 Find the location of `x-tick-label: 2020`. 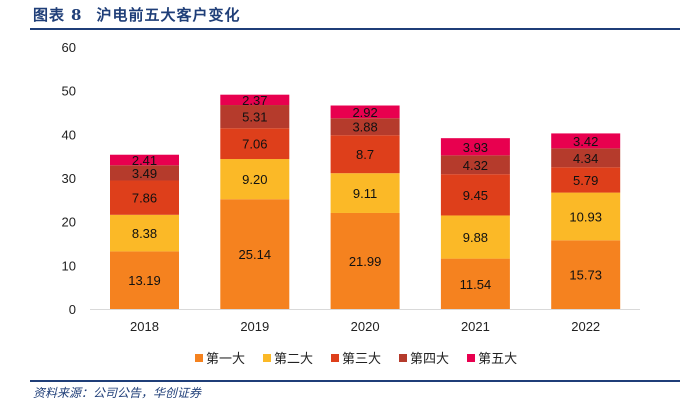

x-tick-label: 2020 is located at coordinates (365, 326).